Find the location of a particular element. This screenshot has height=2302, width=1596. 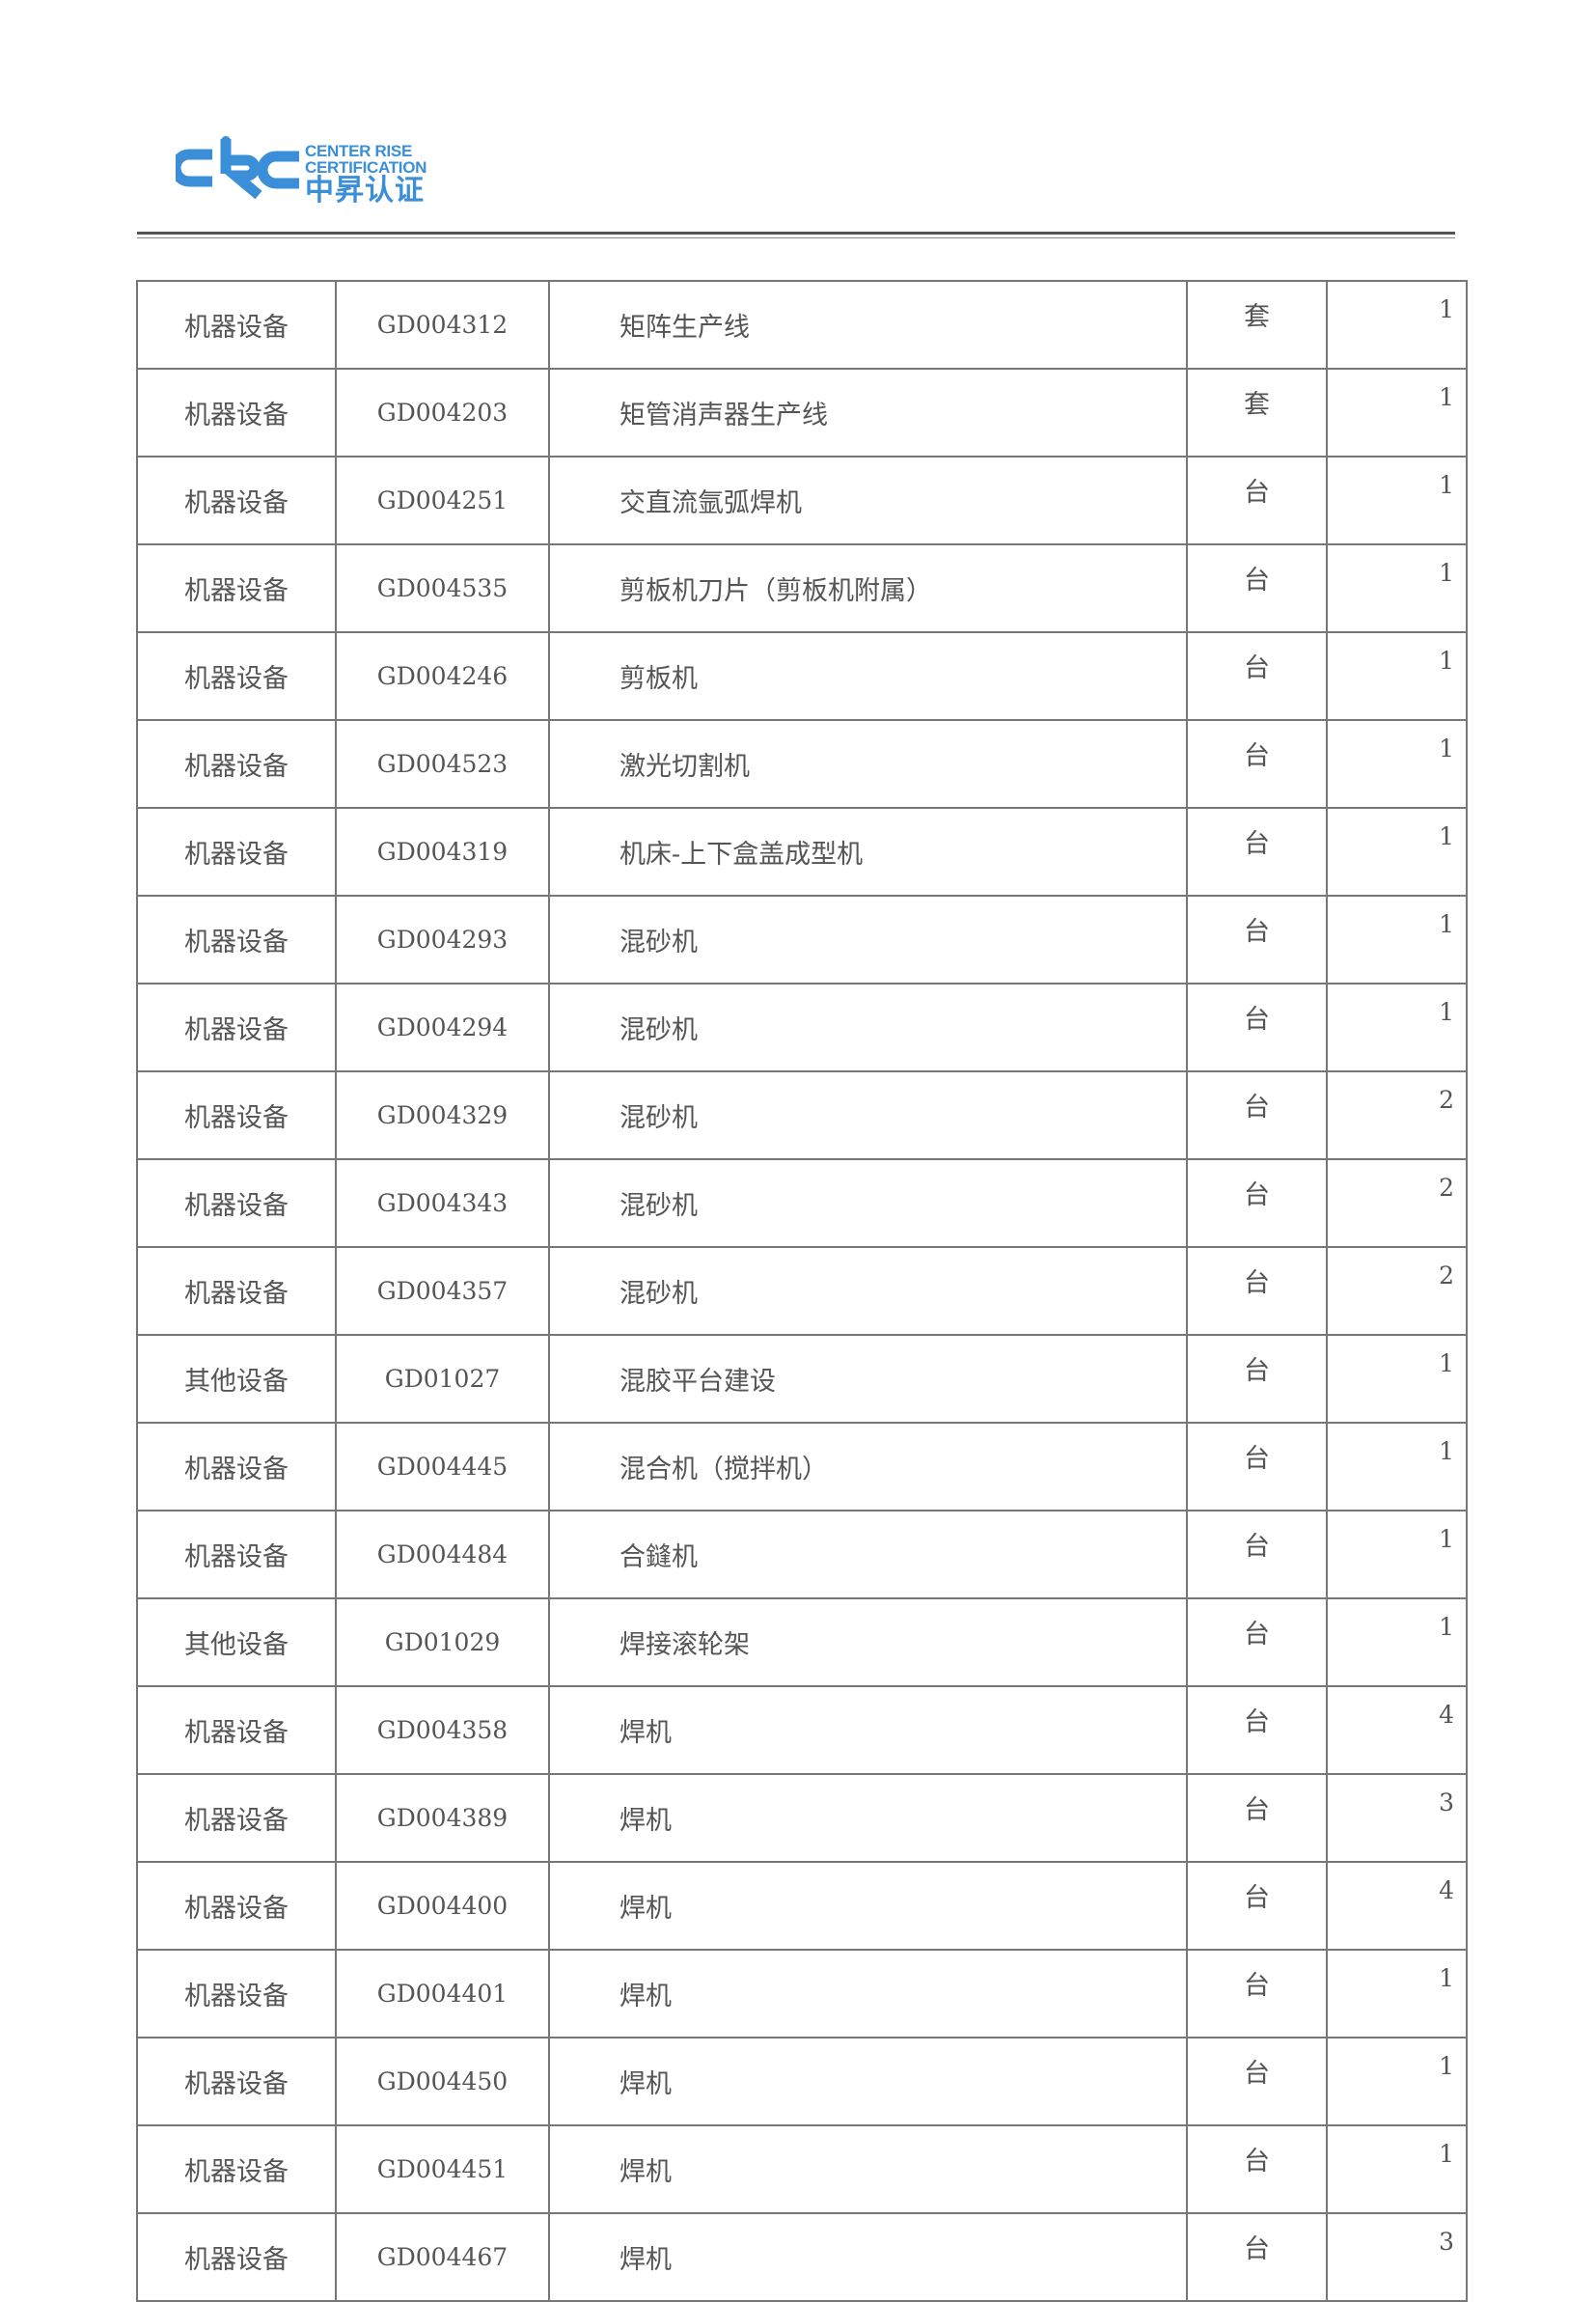

cell-code: GD004401 is located at coordinates (443, 1994).